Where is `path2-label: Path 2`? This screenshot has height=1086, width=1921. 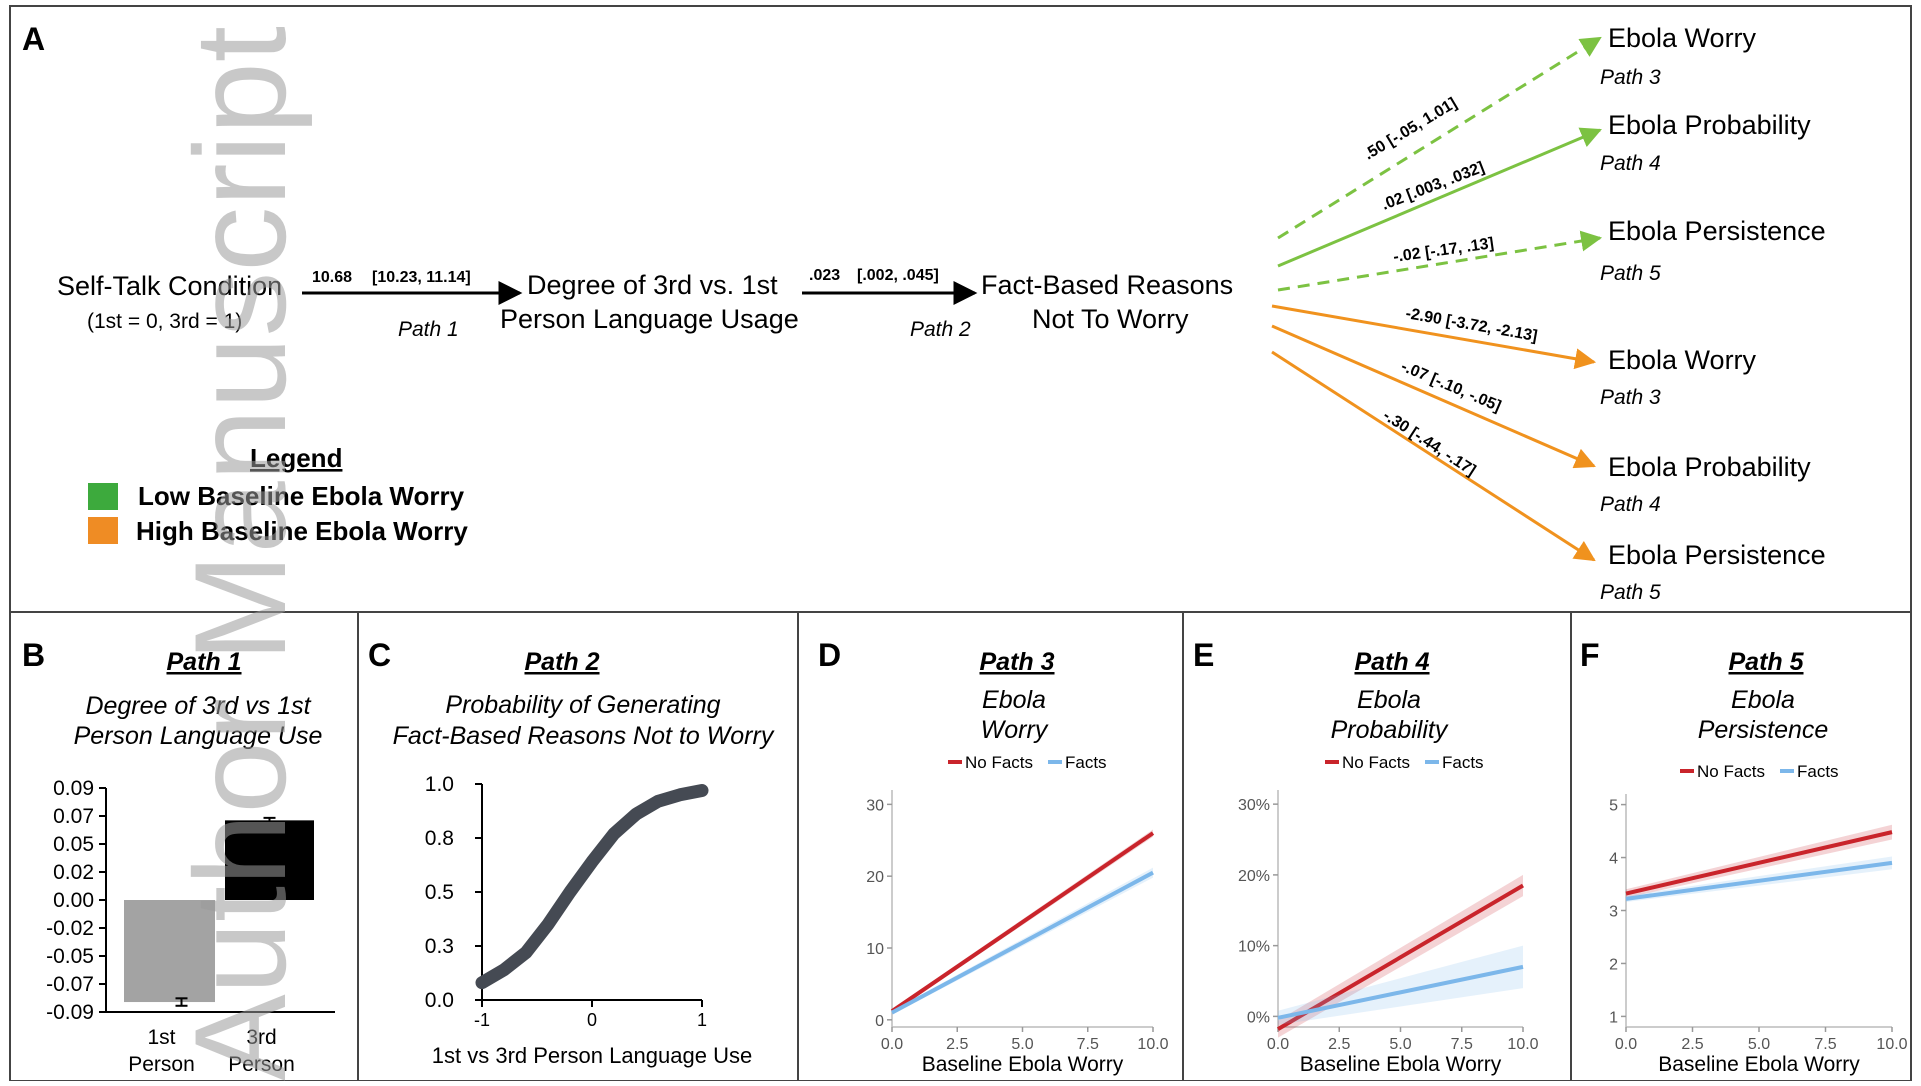
path2-label: Path 2 is located at coordinates (940, 329).